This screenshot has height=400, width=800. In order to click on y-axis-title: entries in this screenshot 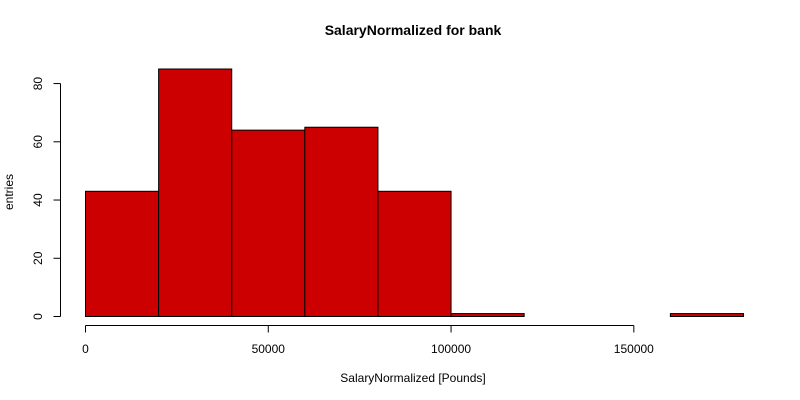, I will do `click(9, 192)`.